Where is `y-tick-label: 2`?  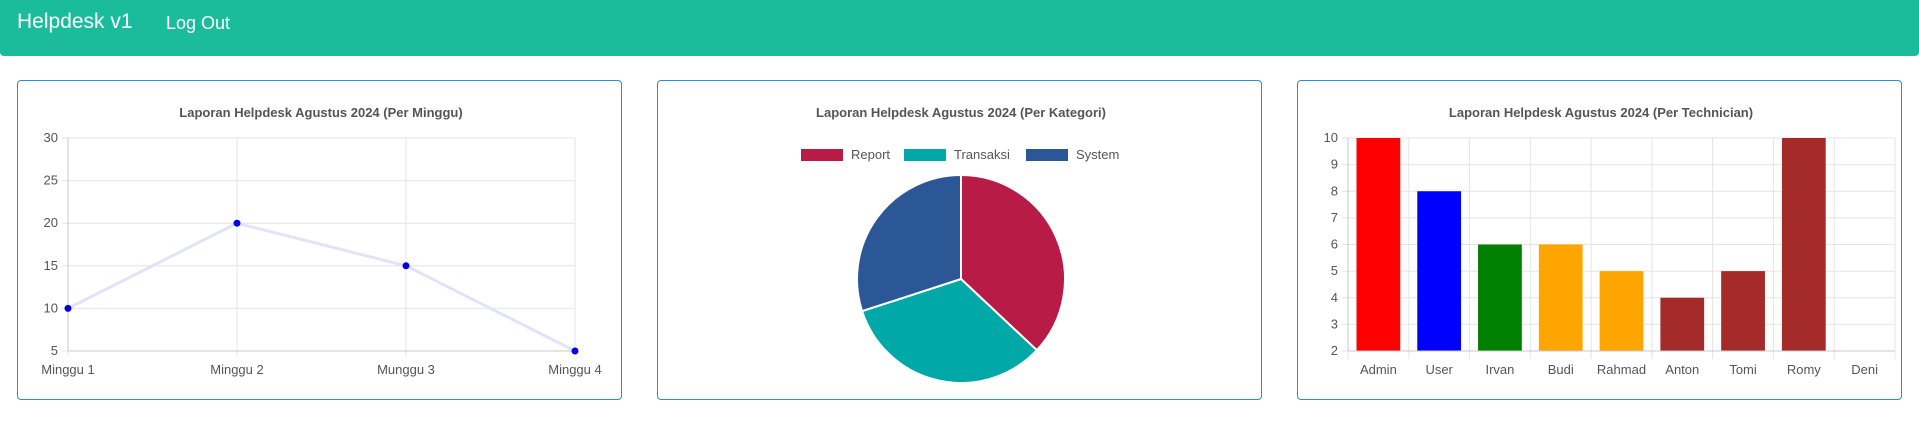 y-tick-label: 2 is located at coordinates (1334, 350).